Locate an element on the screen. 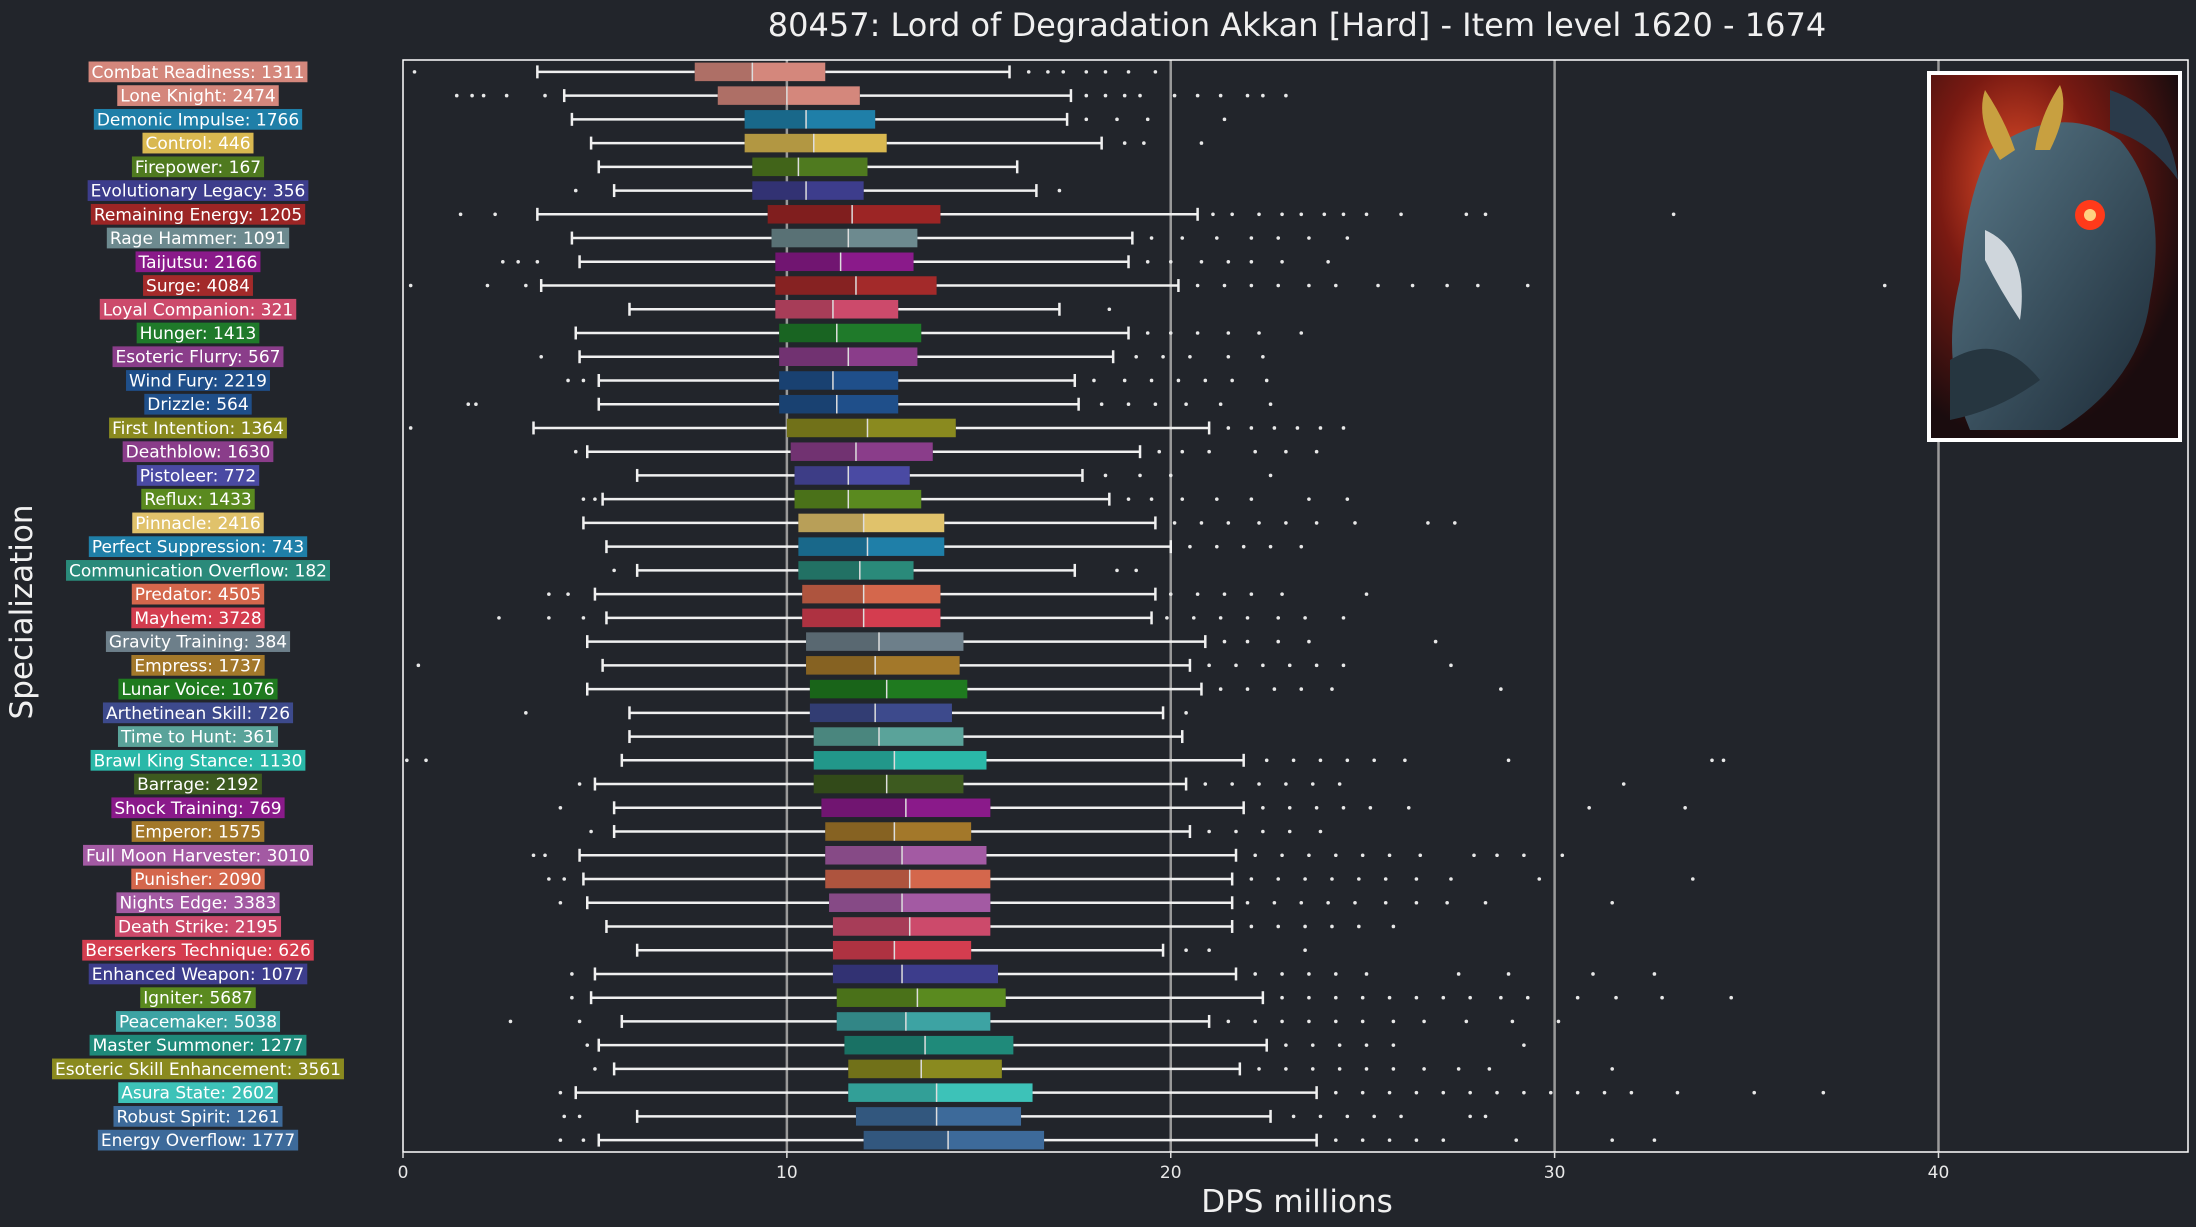 The width and height of the screenshot is (2196, 1227). spec-label-text: Surge: 4084 is located at coordinates (198, 287).